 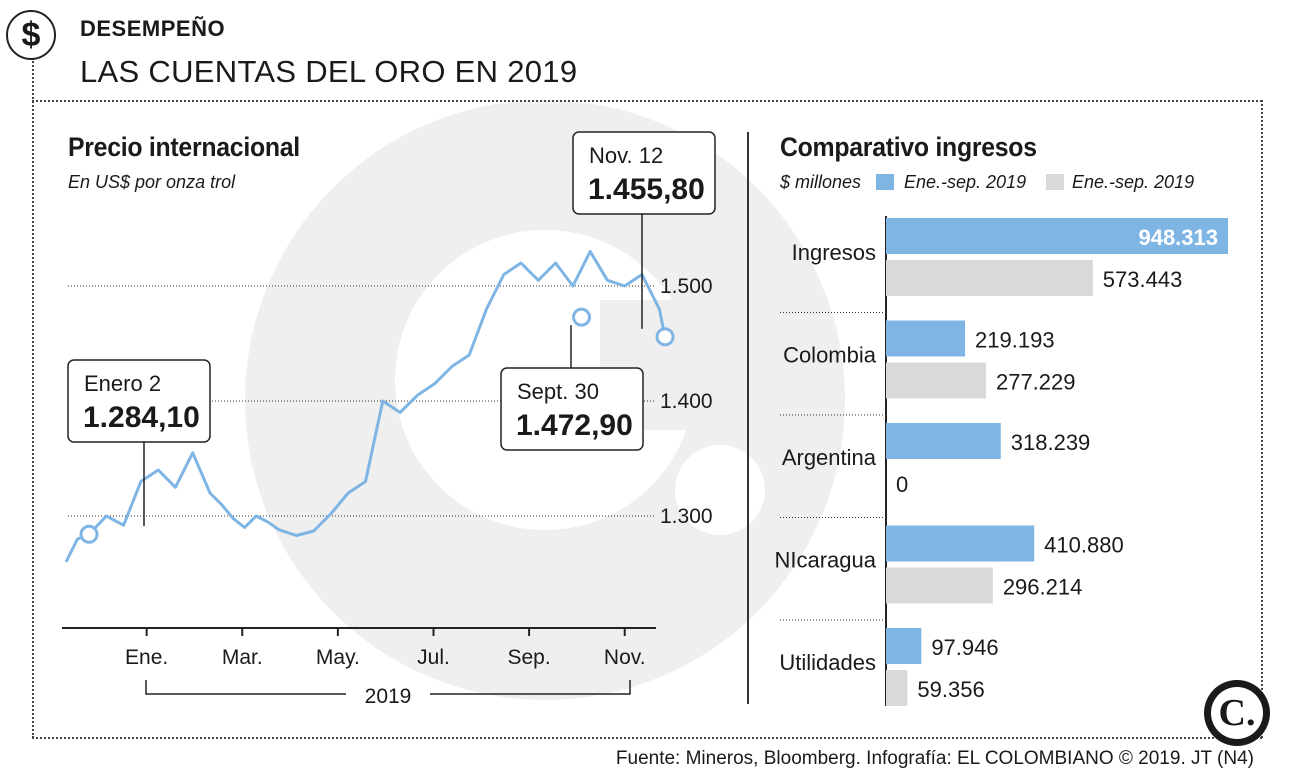 I want to click on page-title: LAS CUENTAS DEL ORO EN 2019, so click(x=329, y=71).